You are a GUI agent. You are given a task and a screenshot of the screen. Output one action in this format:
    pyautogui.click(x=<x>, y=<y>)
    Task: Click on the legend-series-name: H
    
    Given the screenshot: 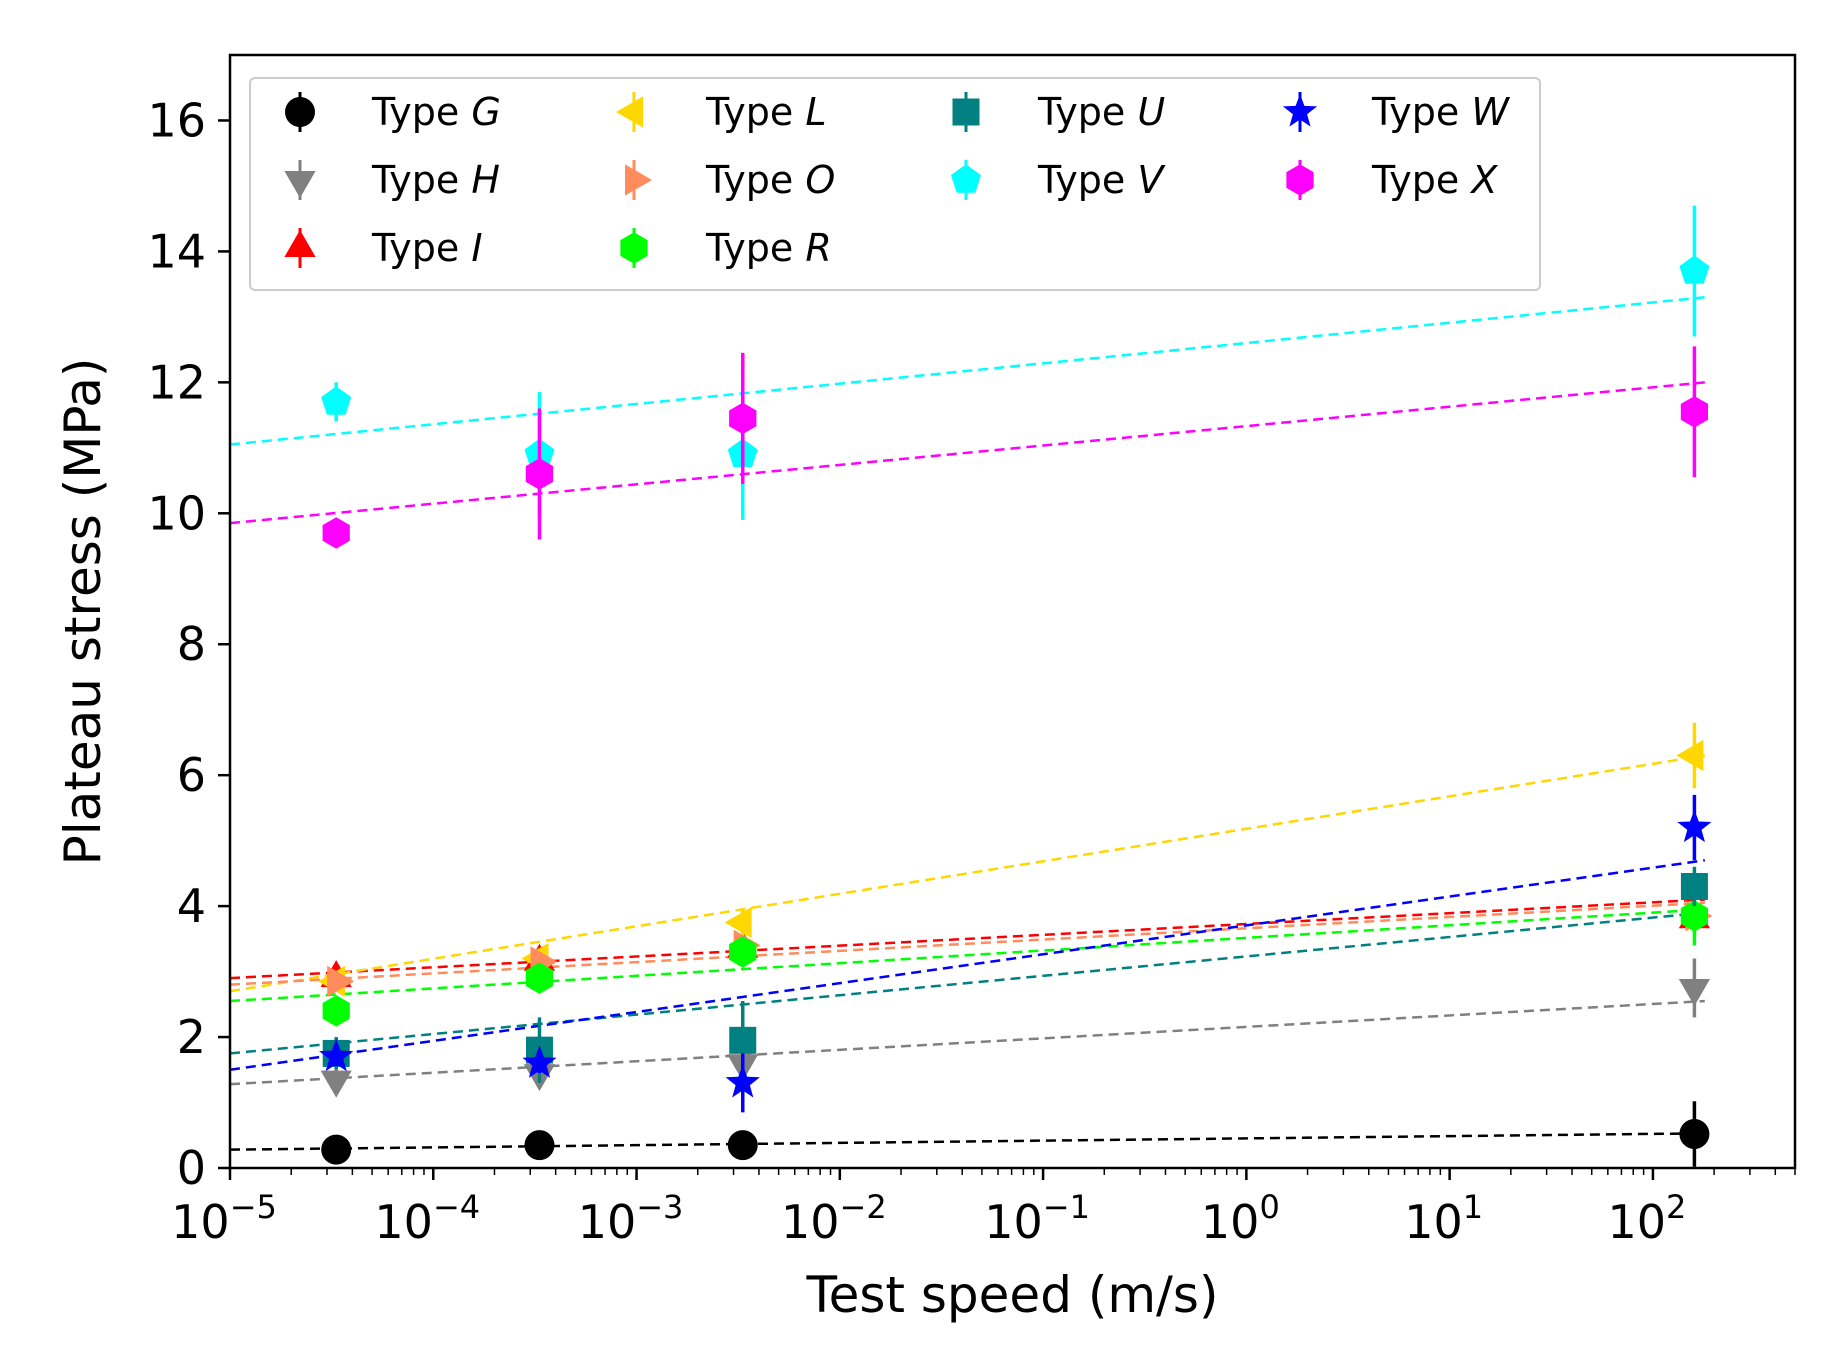 What is the action you would take?
    pyautogui.click(x=485, y=180)
    